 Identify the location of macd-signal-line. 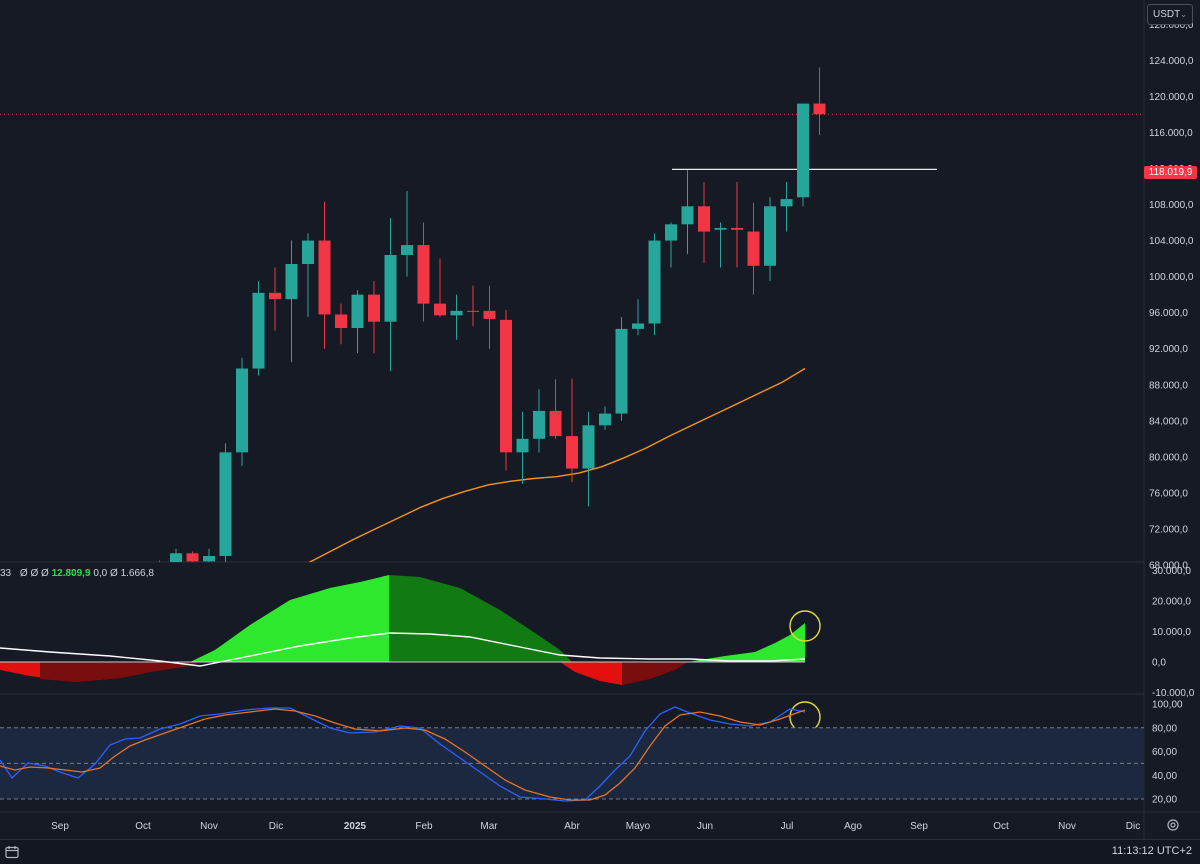
(403, 649).